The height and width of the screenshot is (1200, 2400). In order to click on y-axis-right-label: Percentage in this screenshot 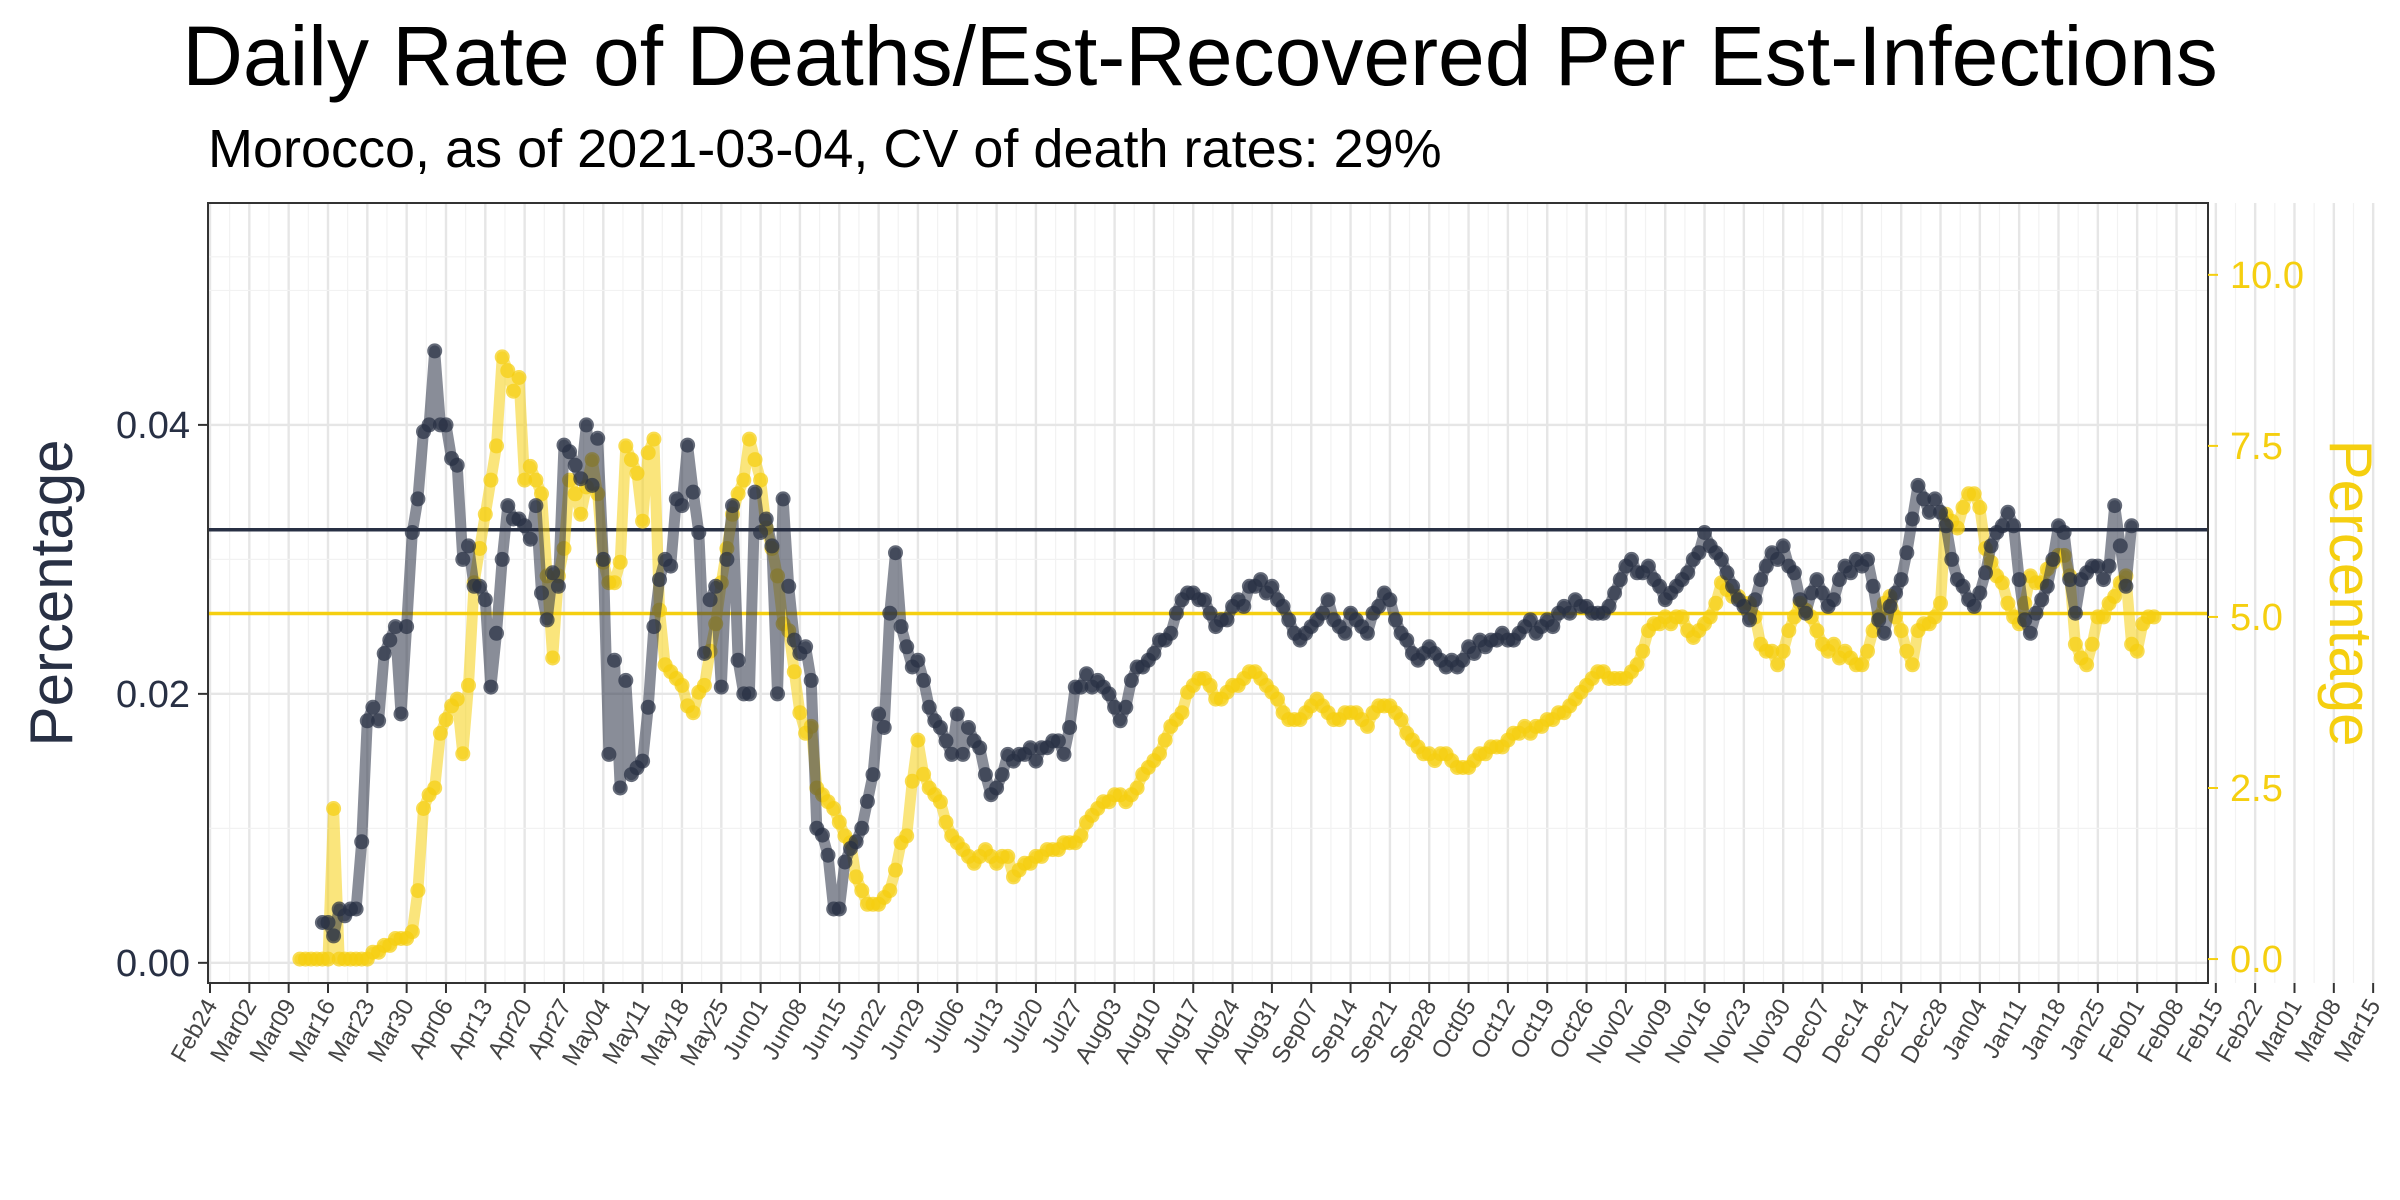, I will do `click(2350, 593)`.